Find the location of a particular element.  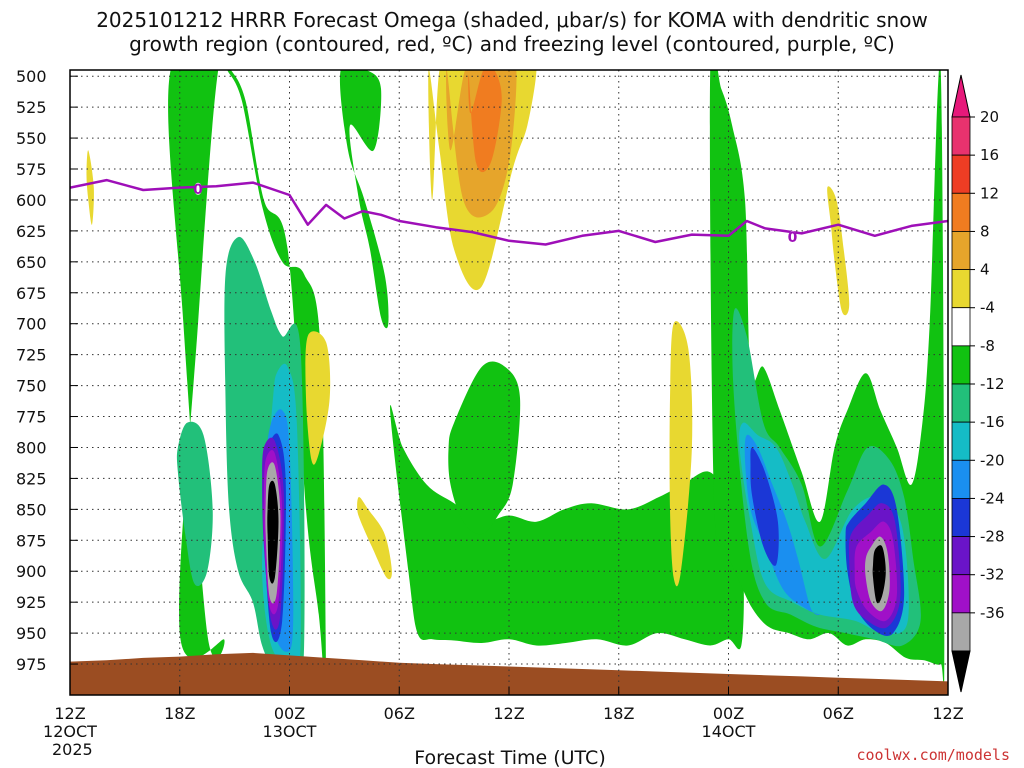

colorbar-label-8: -16 is located at coordinates (992, 422).